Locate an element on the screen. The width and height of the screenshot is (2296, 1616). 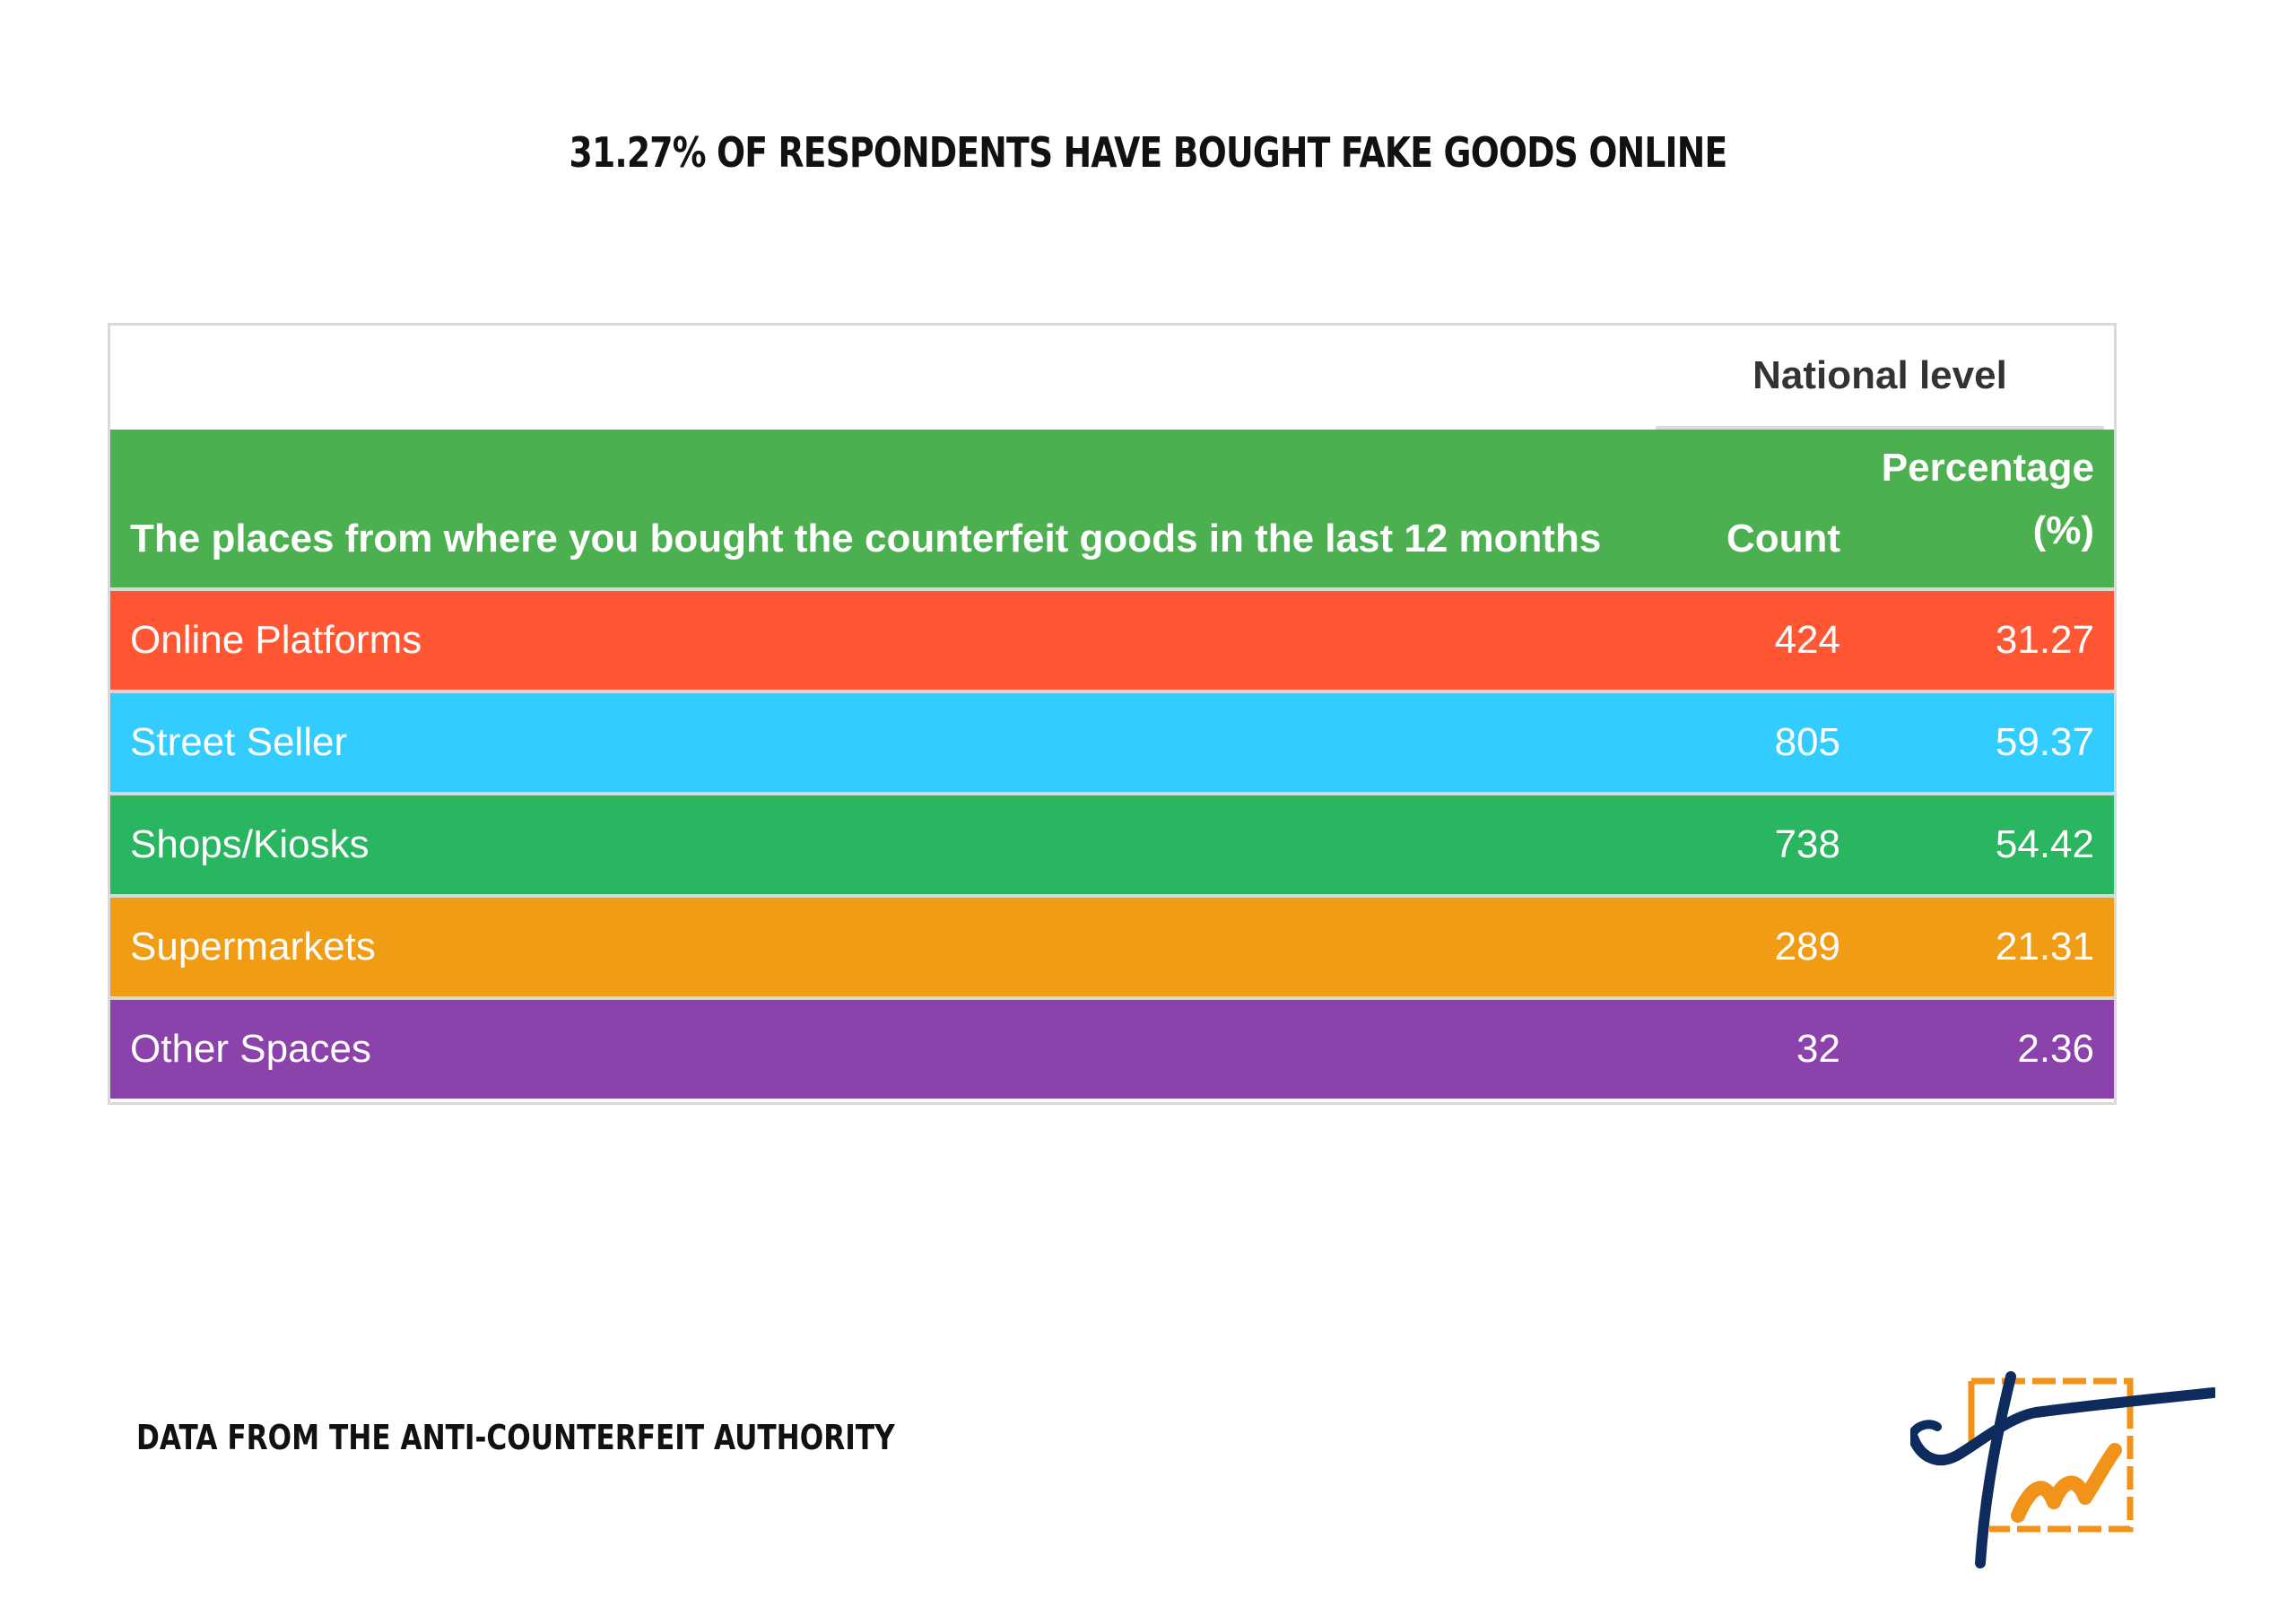
cell-count: 738 is located at coordinates (1807, 844).